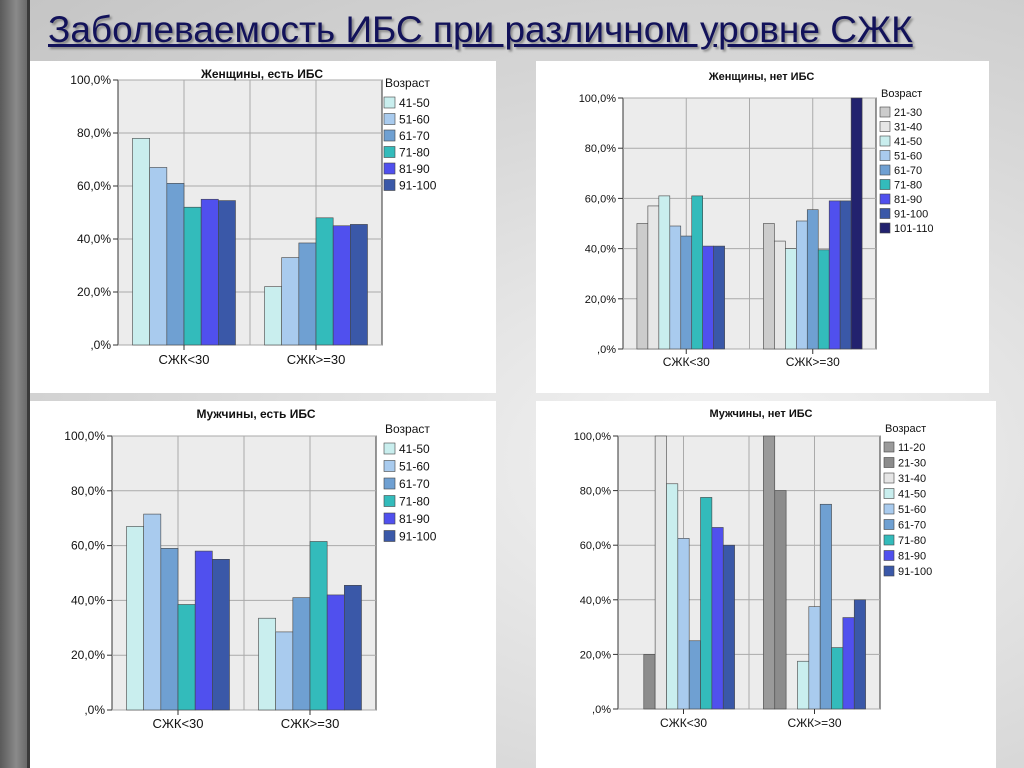 This screenshot has width=1024, height=768. What do you see at coordinates (310, 723) in the screenshot?
I see `x-tick-label: СЖК>=30` at bounding box center [310, 723].